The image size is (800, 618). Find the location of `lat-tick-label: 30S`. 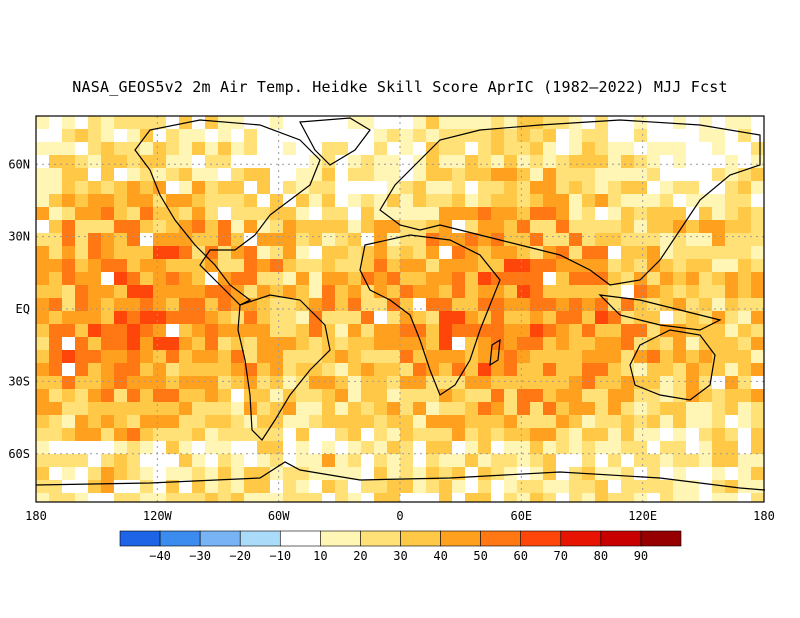

lat-tick-label: 30S is located at coordinates (19, 381).